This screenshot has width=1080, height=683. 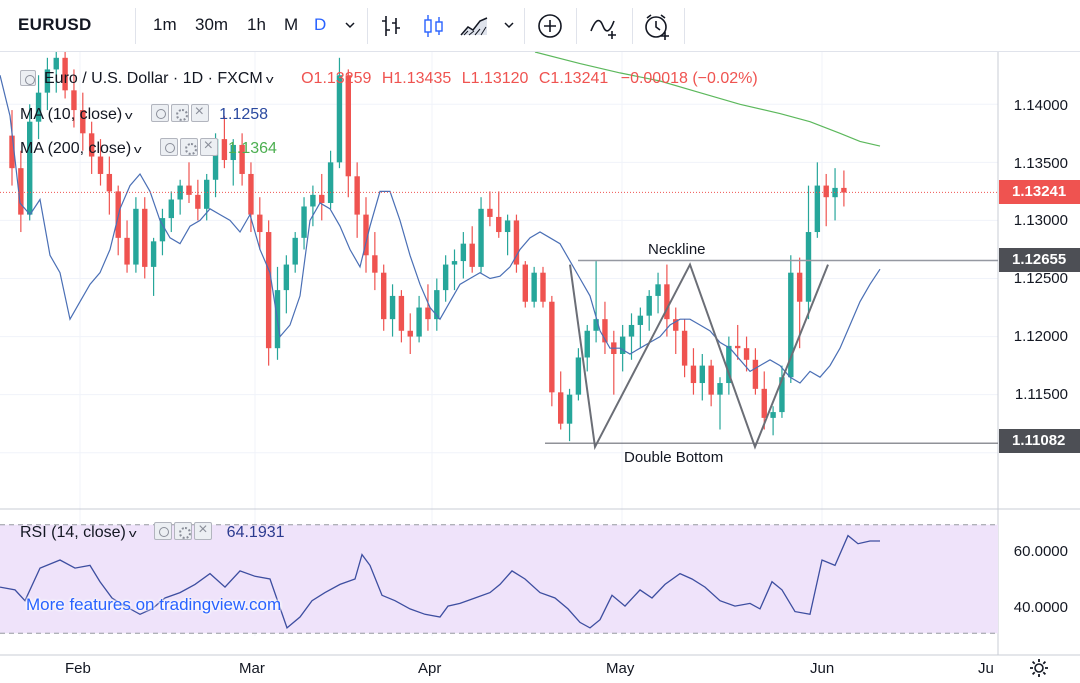 I want to click on alert-clock-icon, so click(x=657, y=26).